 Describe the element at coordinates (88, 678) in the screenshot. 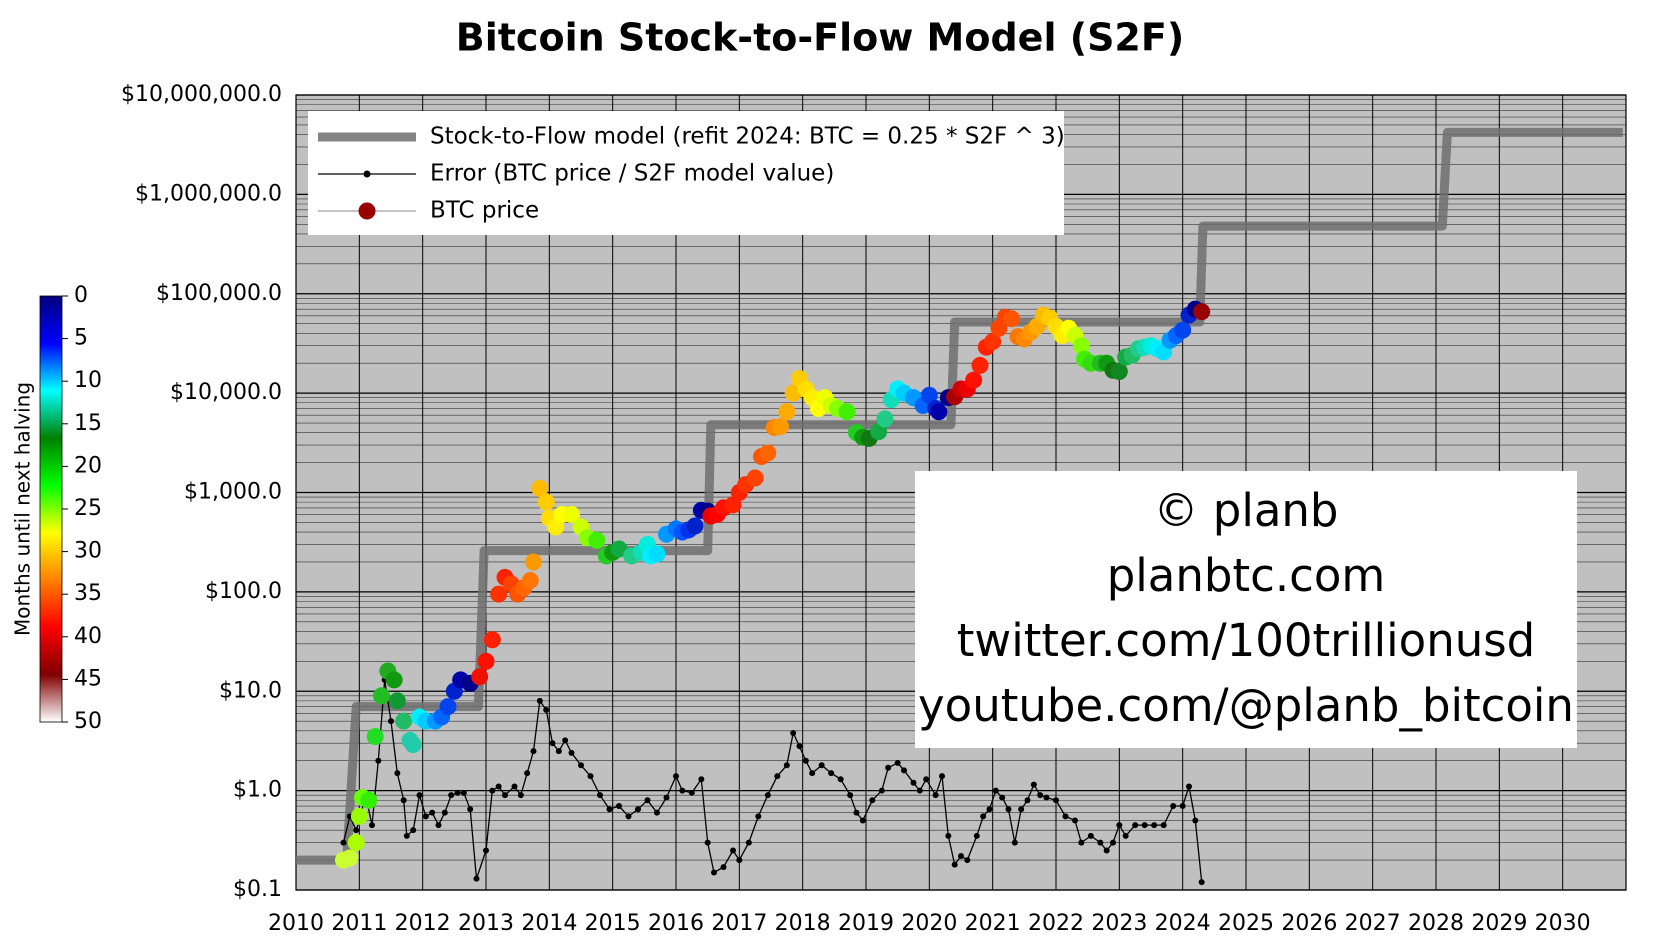

I see `colorbar-tick-label: 45` at that location.